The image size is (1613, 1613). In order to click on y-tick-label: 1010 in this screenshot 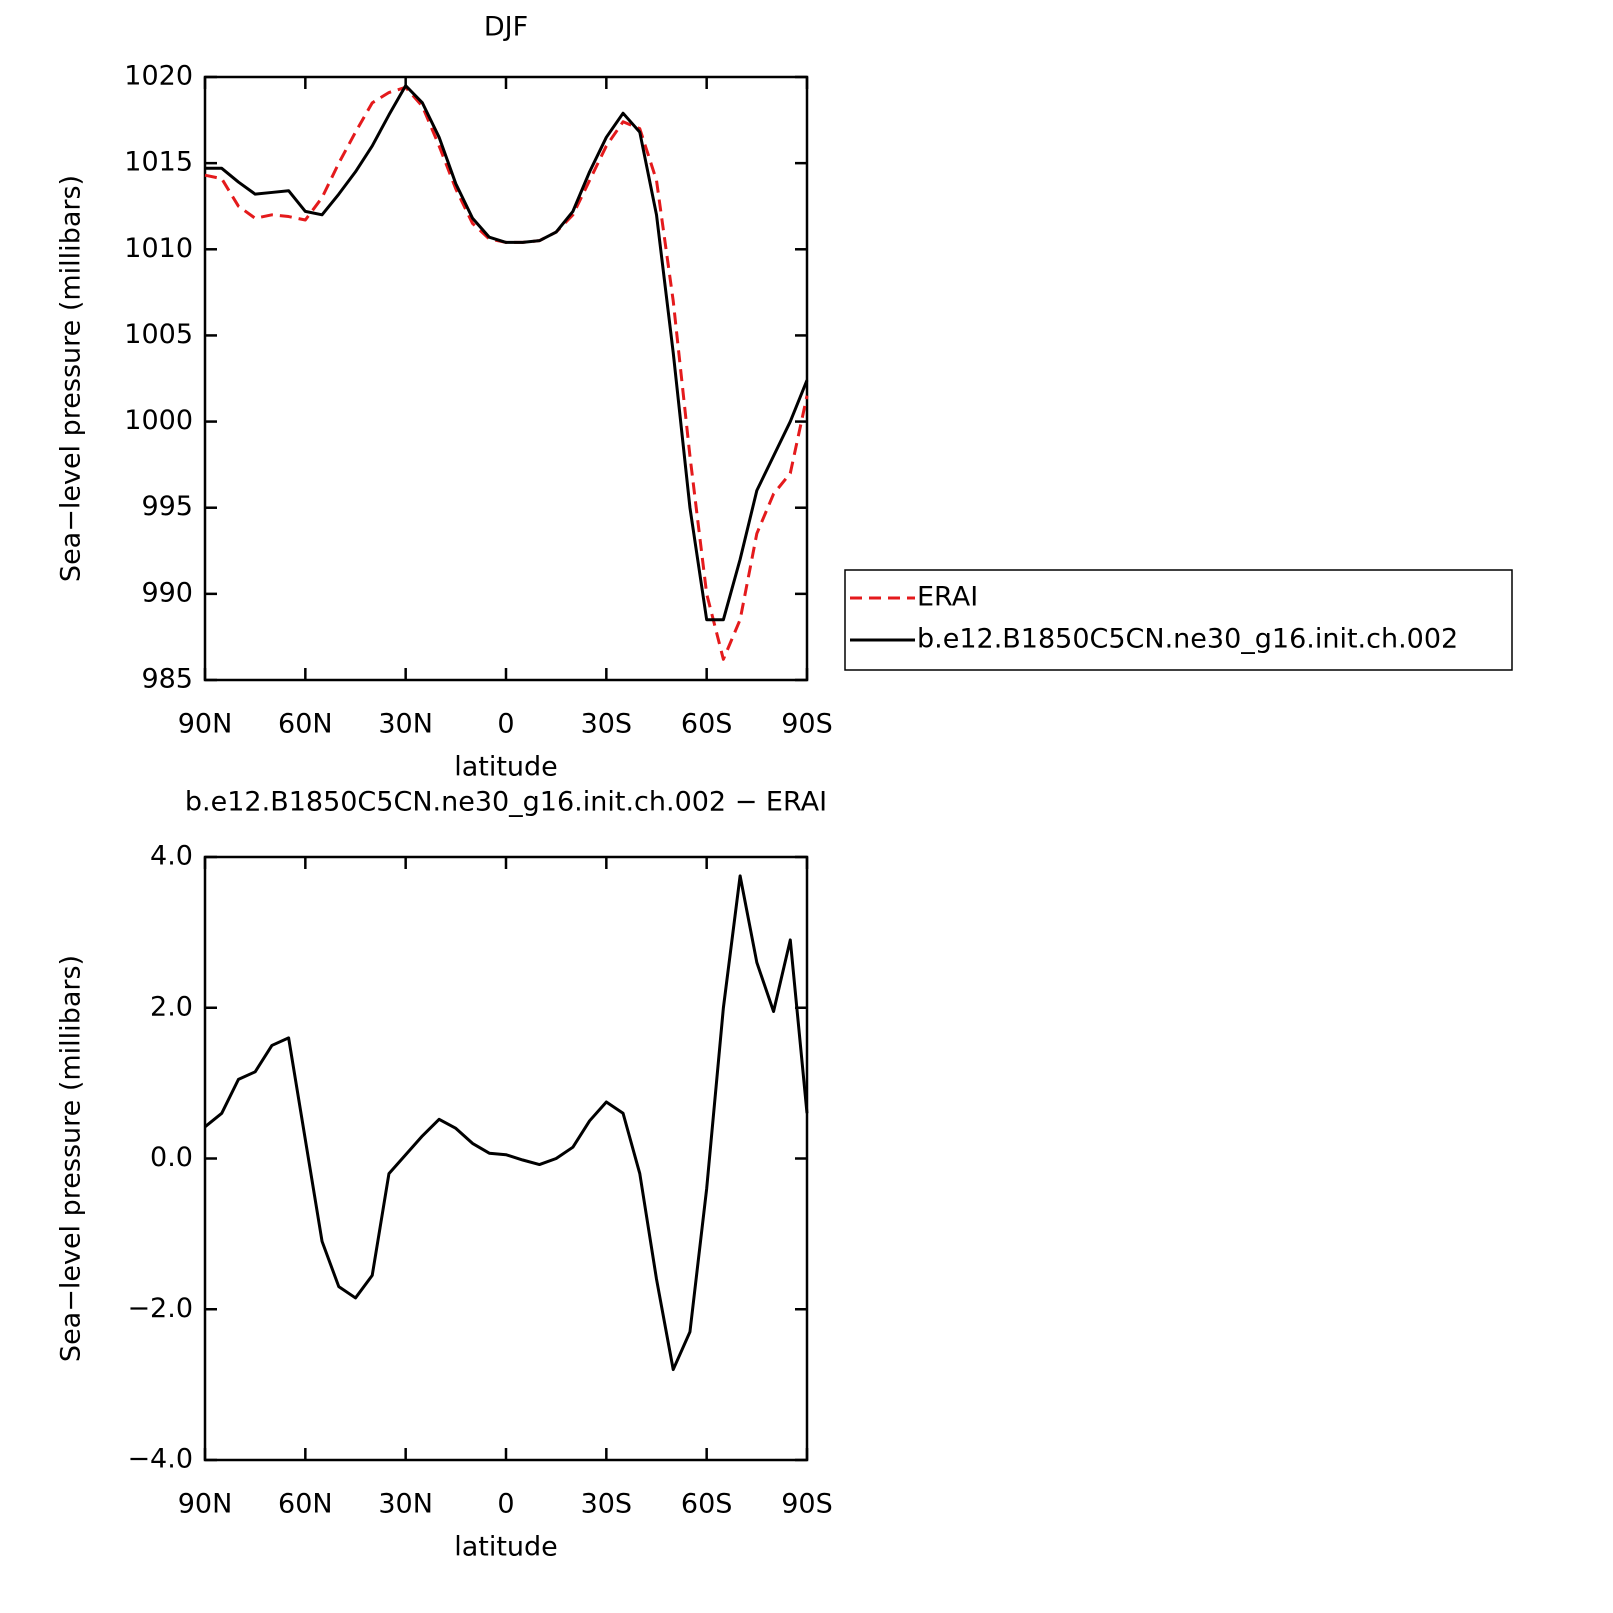, I will do `click(158, 248)`.